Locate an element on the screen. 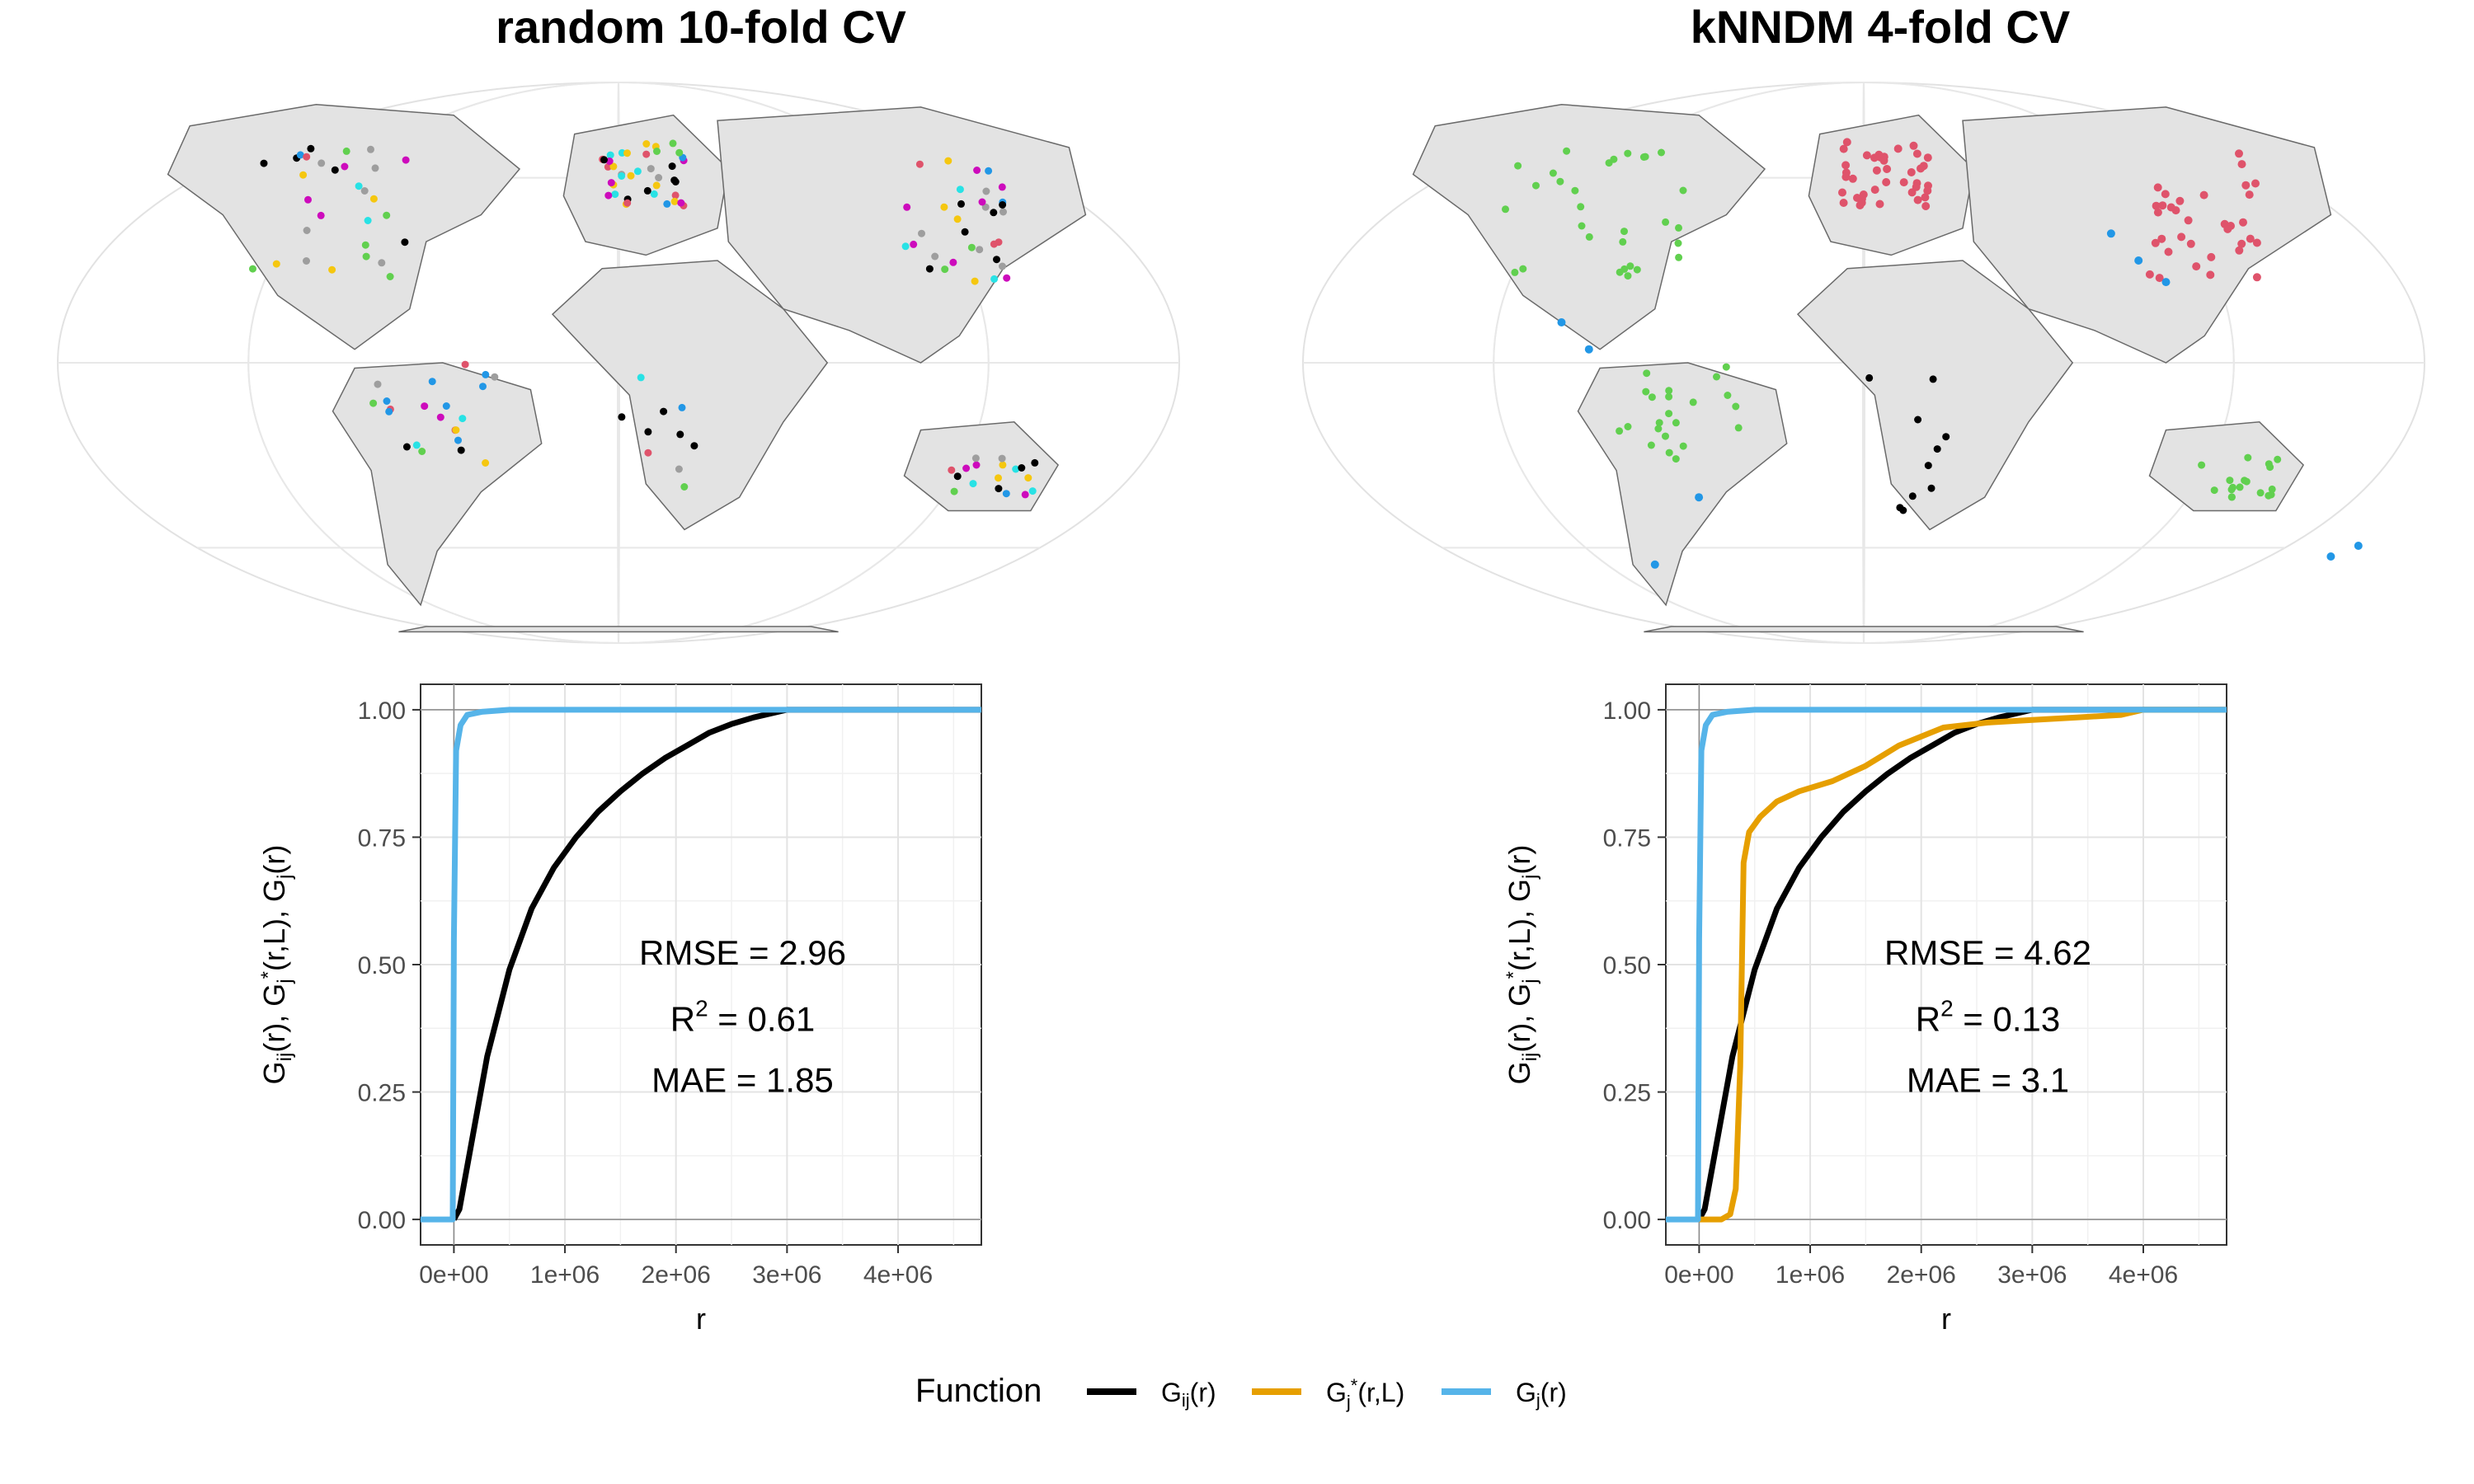  legend-label-gj-star: Gj*(r,L) is located at coordinates (1365, 1393).